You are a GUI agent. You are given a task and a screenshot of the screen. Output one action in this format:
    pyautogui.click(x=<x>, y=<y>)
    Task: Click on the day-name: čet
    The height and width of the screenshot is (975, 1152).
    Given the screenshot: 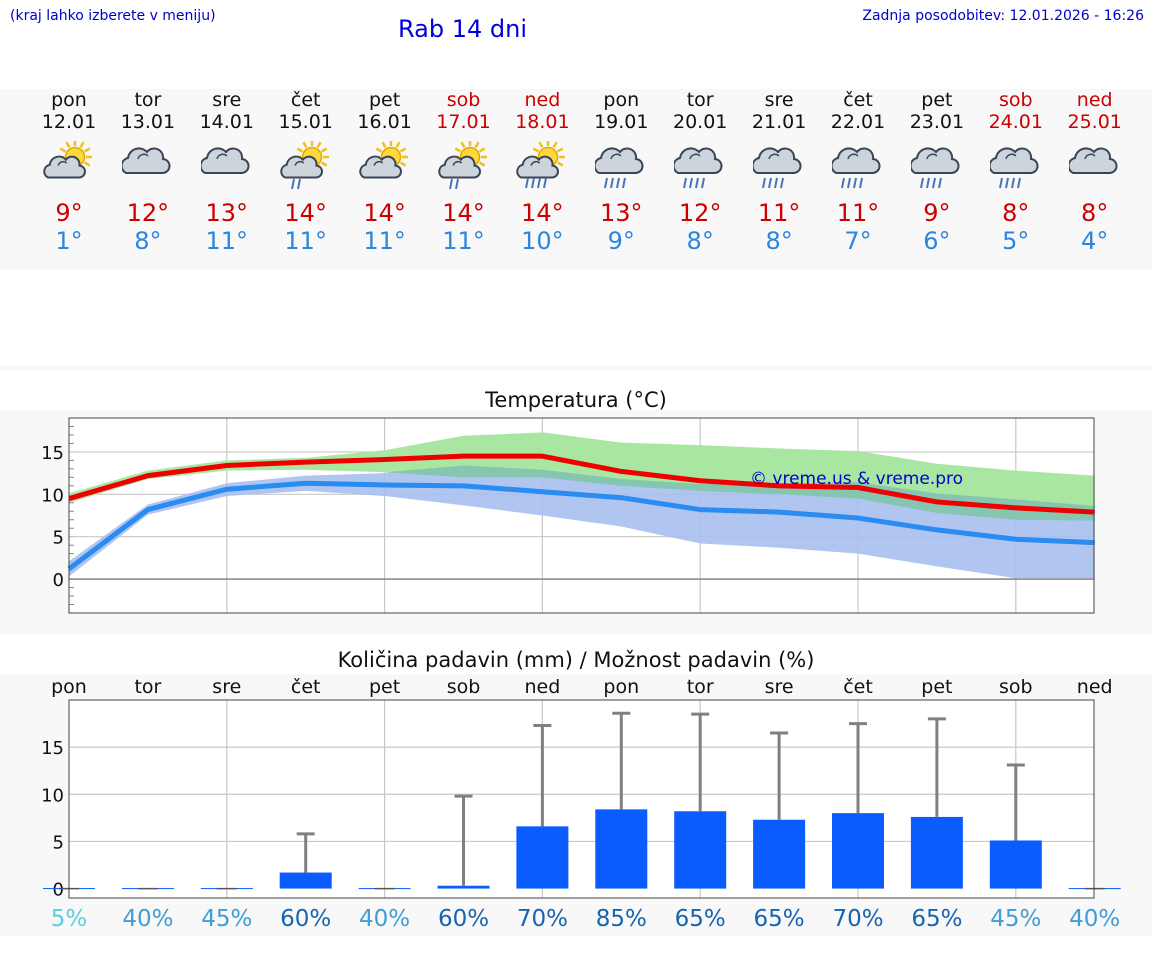 What is the action you would take?
    pyautogui.click(x=858, y=100)
    